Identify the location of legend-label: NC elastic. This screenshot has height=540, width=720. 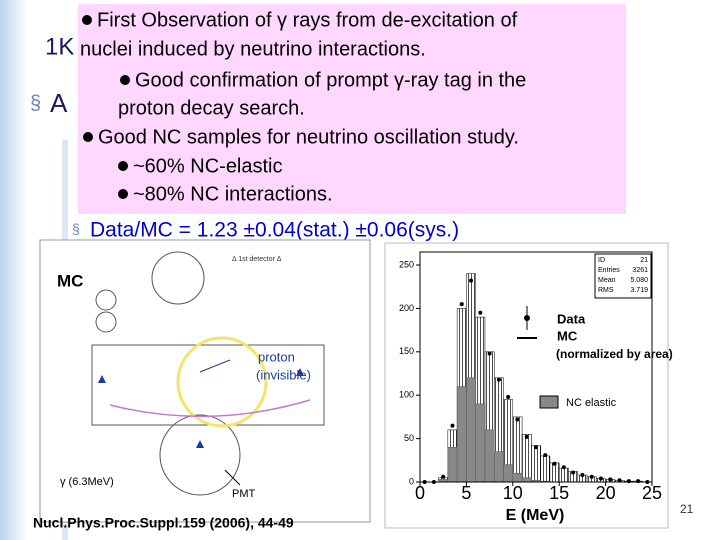
(591, 403).